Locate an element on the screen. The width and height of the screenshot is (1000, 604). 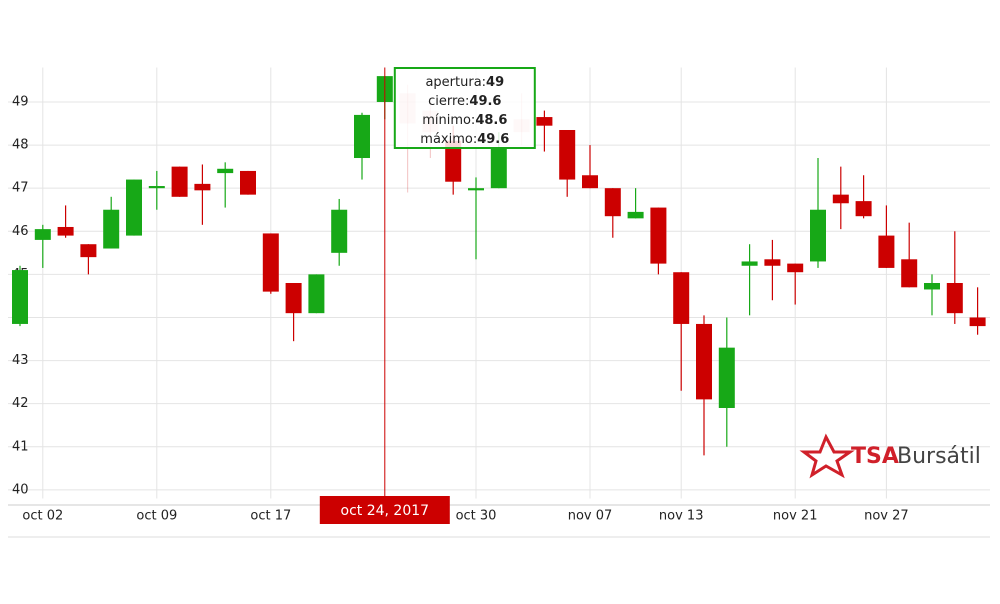
x-tick-label: oct 09 is located at coordinates (156, 516).